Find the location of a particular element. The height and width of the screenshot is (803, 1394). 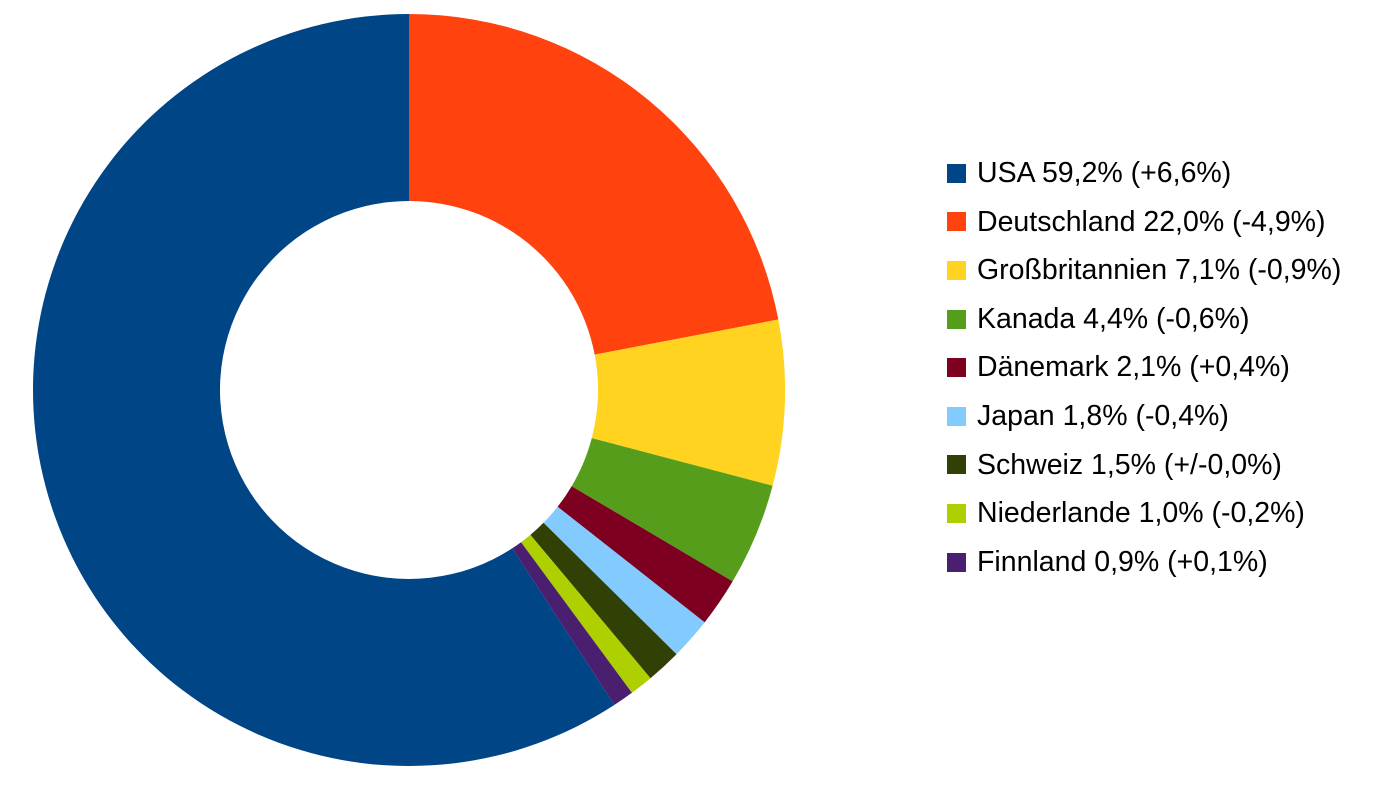

slice-schweiz is located at coordinates (603, 600).